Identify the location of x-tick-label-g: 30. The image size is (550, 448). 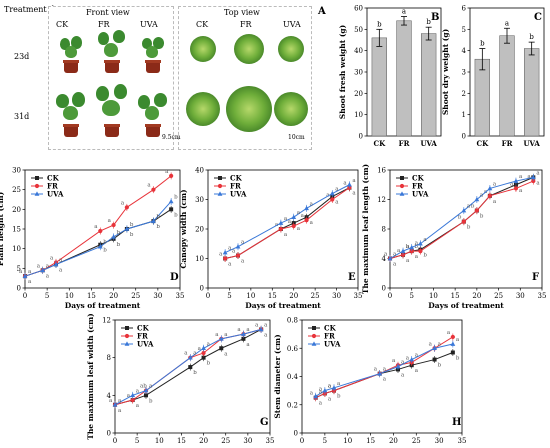
(247, 441).